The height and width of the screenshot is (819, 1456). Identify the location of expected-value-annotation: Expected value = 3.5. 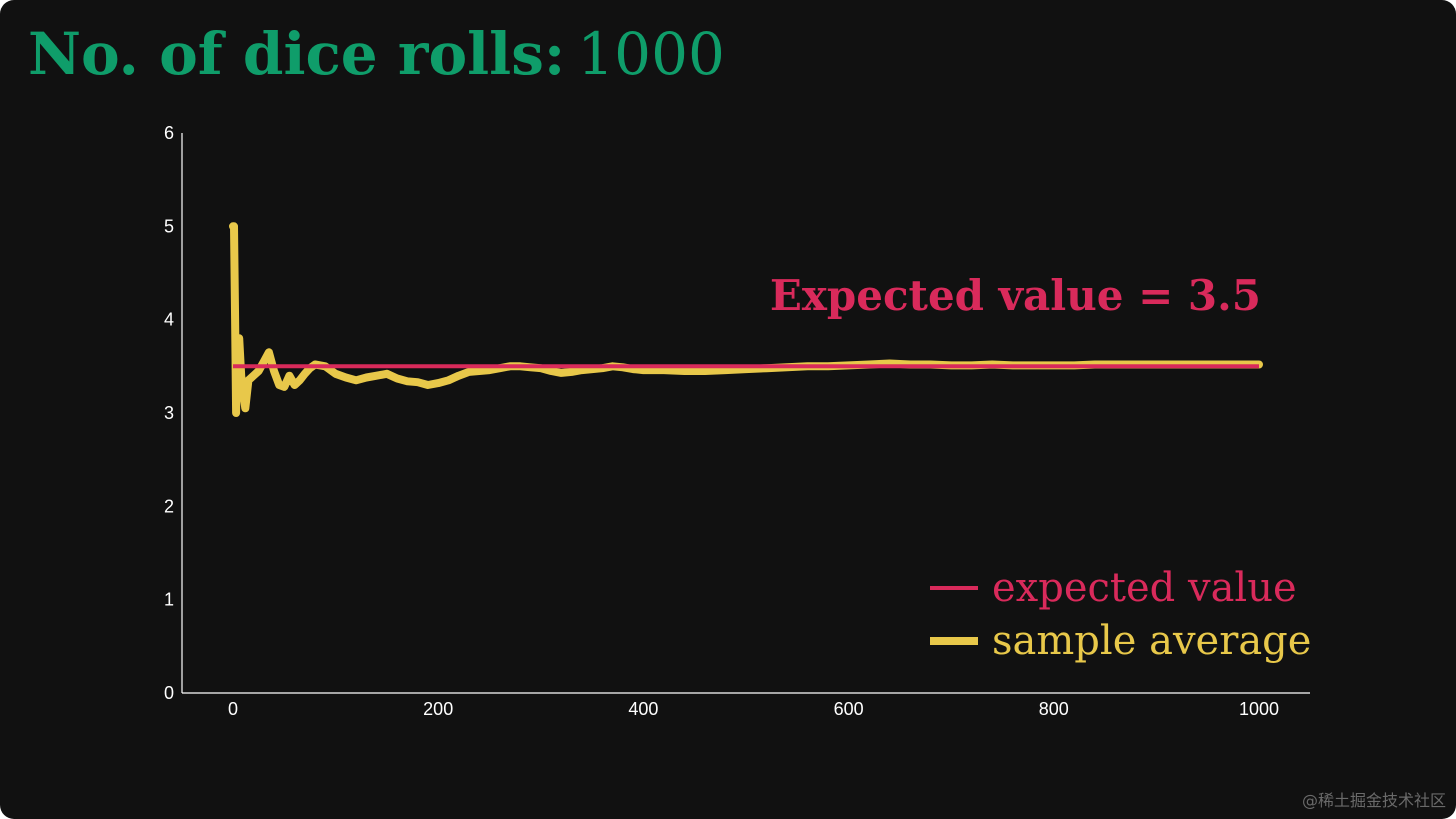
(1015, 295).